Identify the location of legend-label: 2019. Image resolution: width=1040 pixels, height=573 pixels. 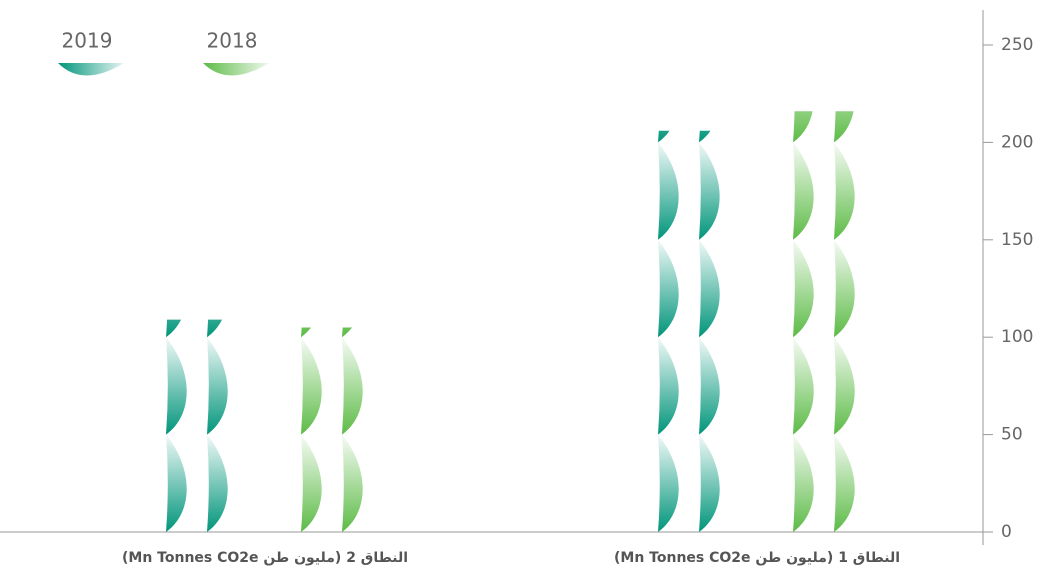
(87, 41).